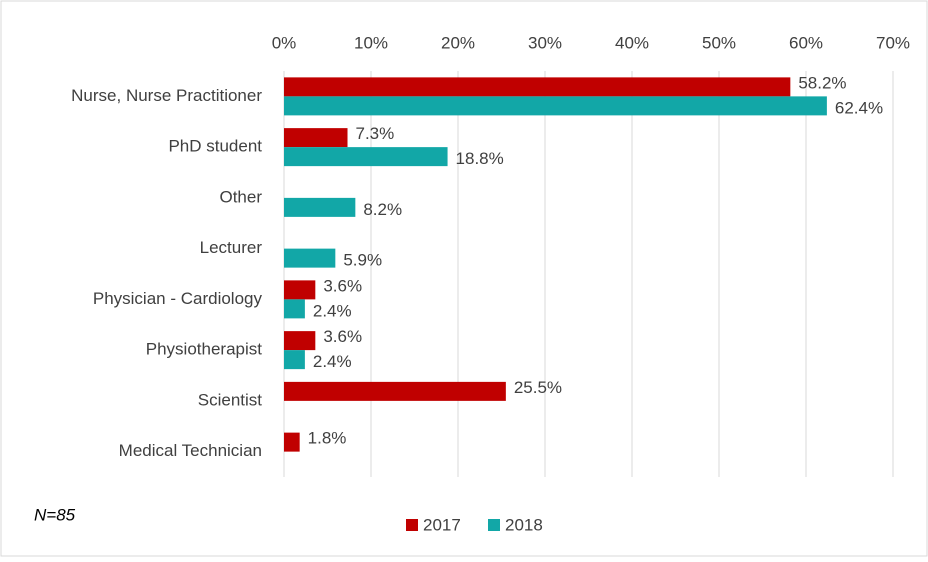 This screenshot has width=928, height=562. Describe the element at coordinates (204, 349) in the screenshot. I see `y-tick-label: Physiotherapist` at that location.